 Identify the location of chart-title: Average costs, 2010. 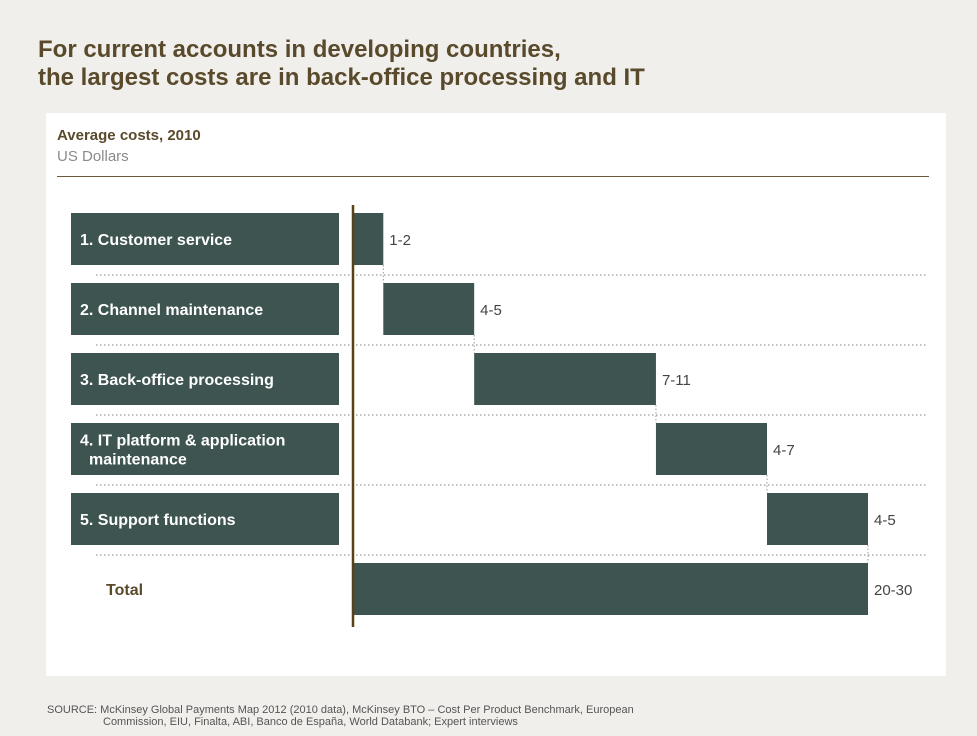
(129, 135).